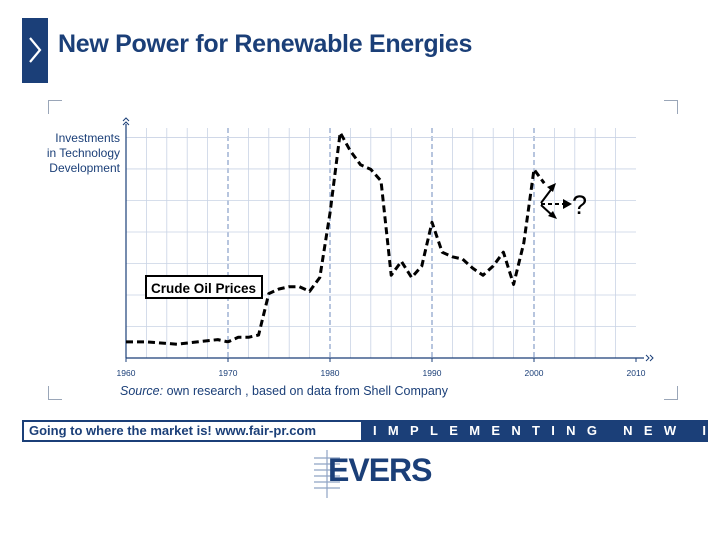  I want to click on y-axis-label-line: in Technology, so click(83, 153).